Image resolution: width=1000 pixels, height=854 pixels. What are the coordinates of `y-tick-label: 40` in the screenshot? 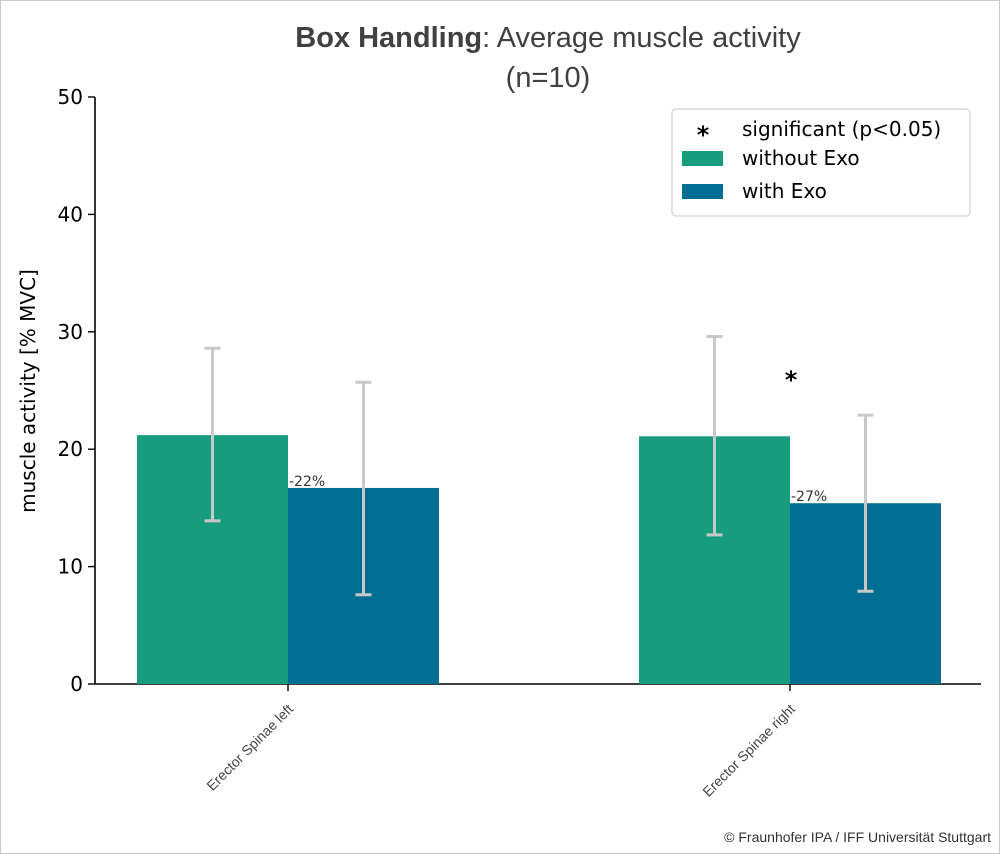 It's located at (70, 214).